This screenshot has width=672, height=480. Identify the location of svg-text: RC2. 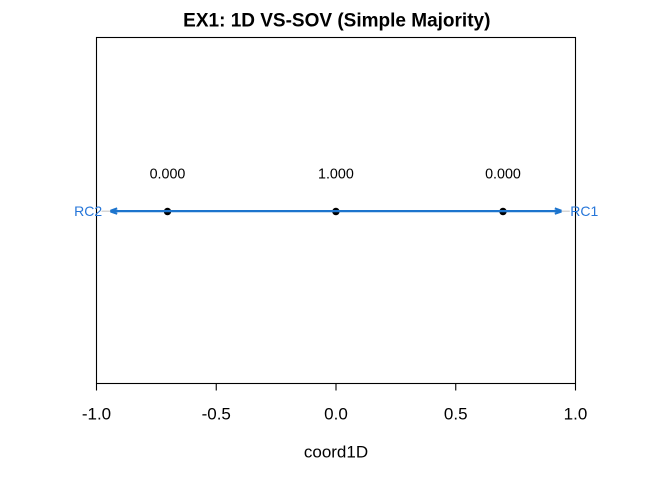
(88, 211).